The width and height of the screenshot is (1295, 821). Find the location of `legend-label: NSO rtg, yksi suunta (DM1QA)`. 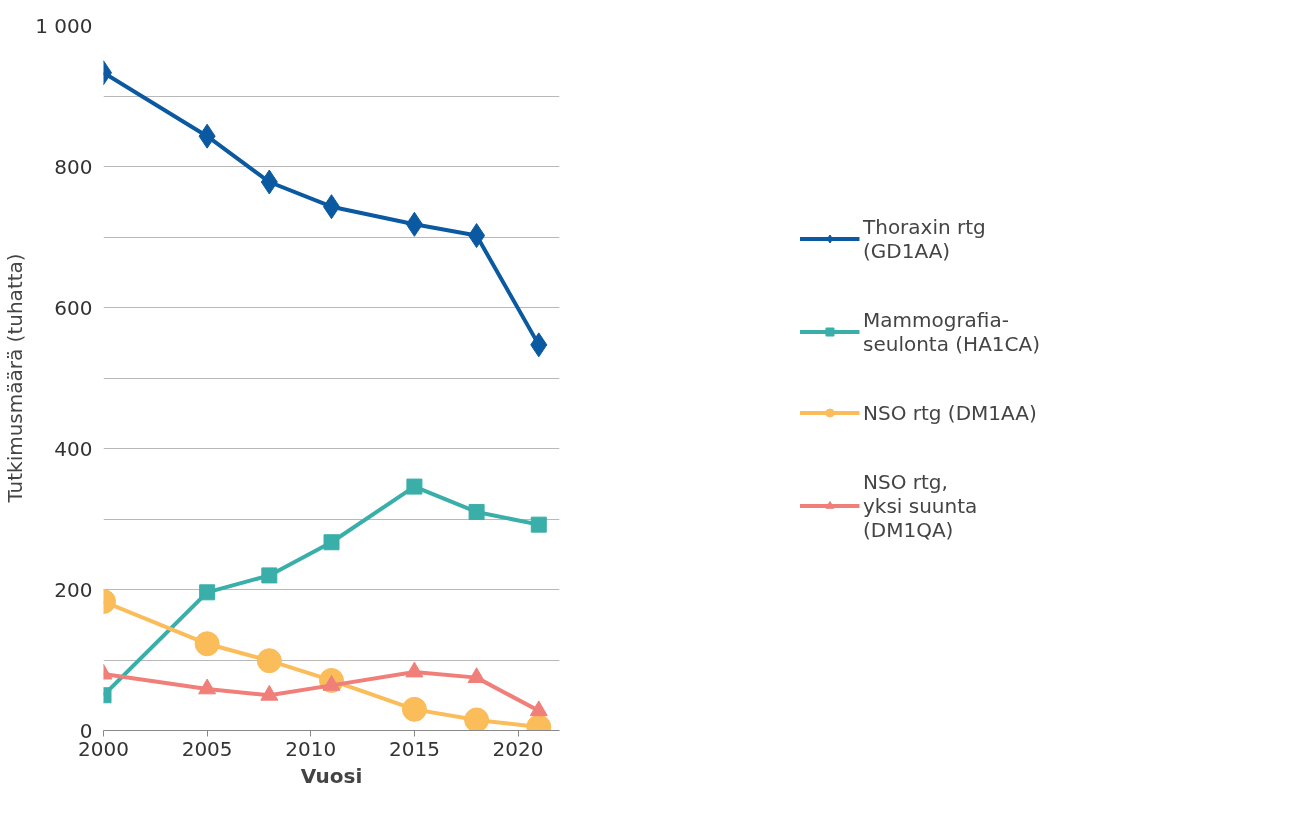

legend-label: NSO rtg, yksi suunta (DM1QA) is located at coordinates (920, 505).